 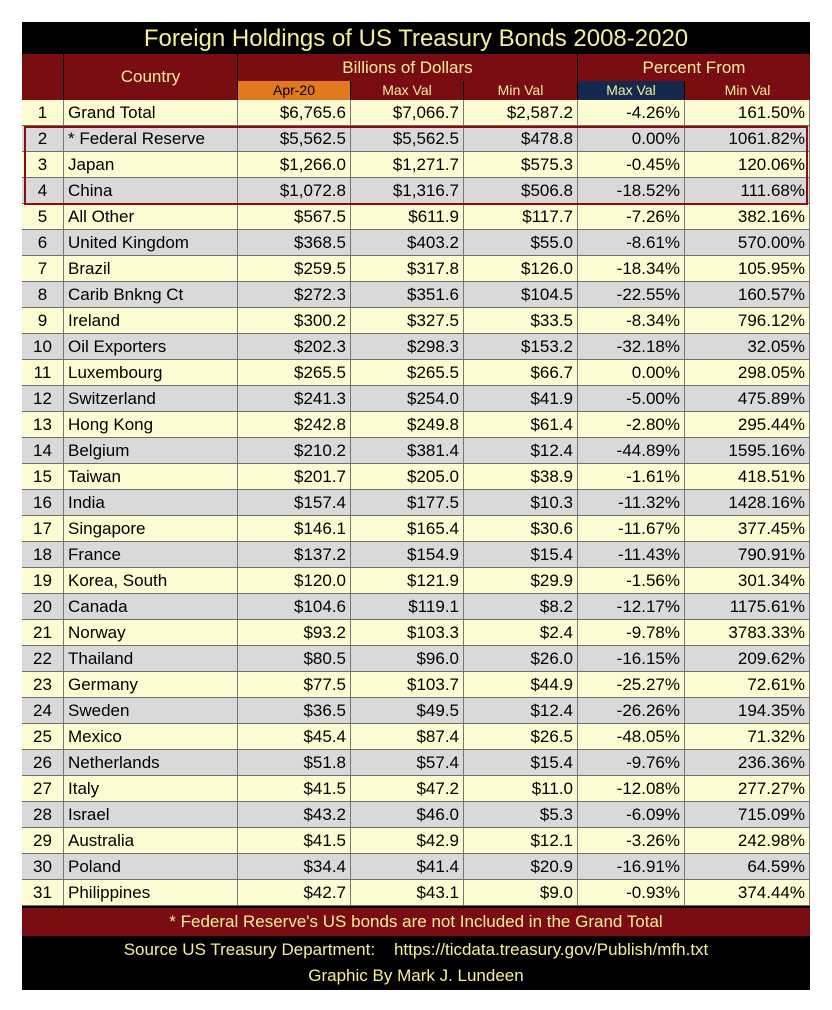 What do you see at coordinates (42, 77) in the screenshot?
I see `idx-header` at bounding box center [42, 77].